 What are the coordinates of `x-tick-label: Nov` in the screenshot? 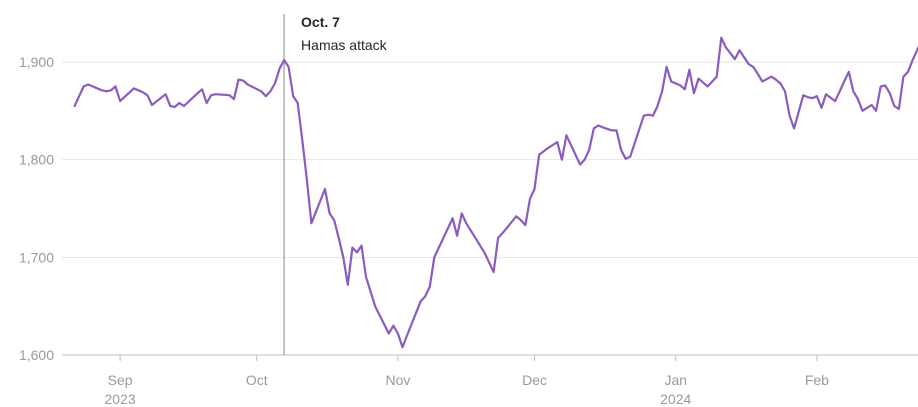 It's located at (397, 380).